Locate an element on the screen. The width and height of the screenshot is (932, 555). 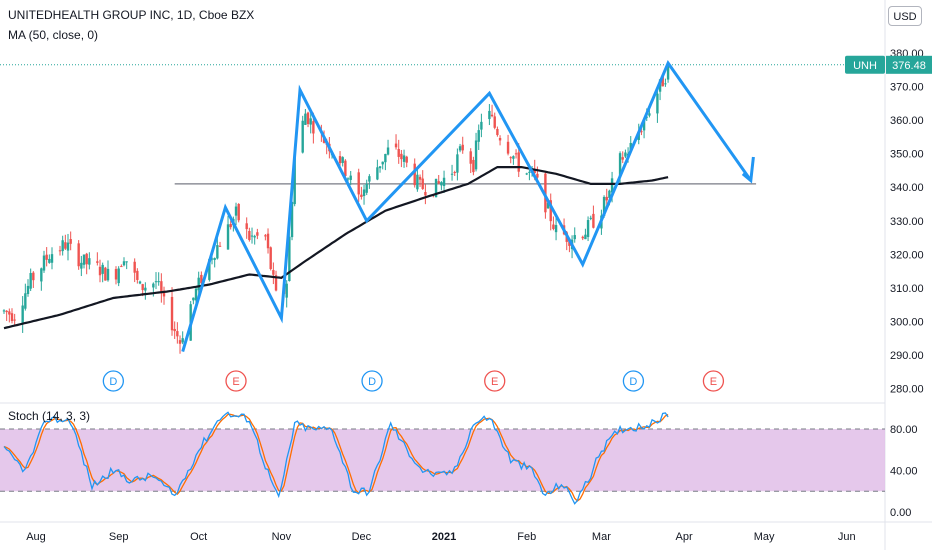
pattern-arrow-head is located at coordinates (748, 170).